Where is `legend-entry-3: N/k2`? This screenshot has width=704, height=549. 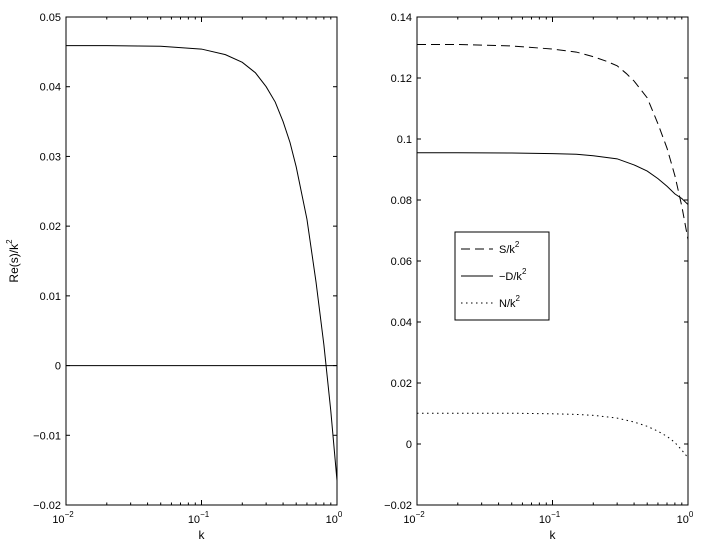 legend-entry-3: N/k2 is located at coordinates (510, 302).